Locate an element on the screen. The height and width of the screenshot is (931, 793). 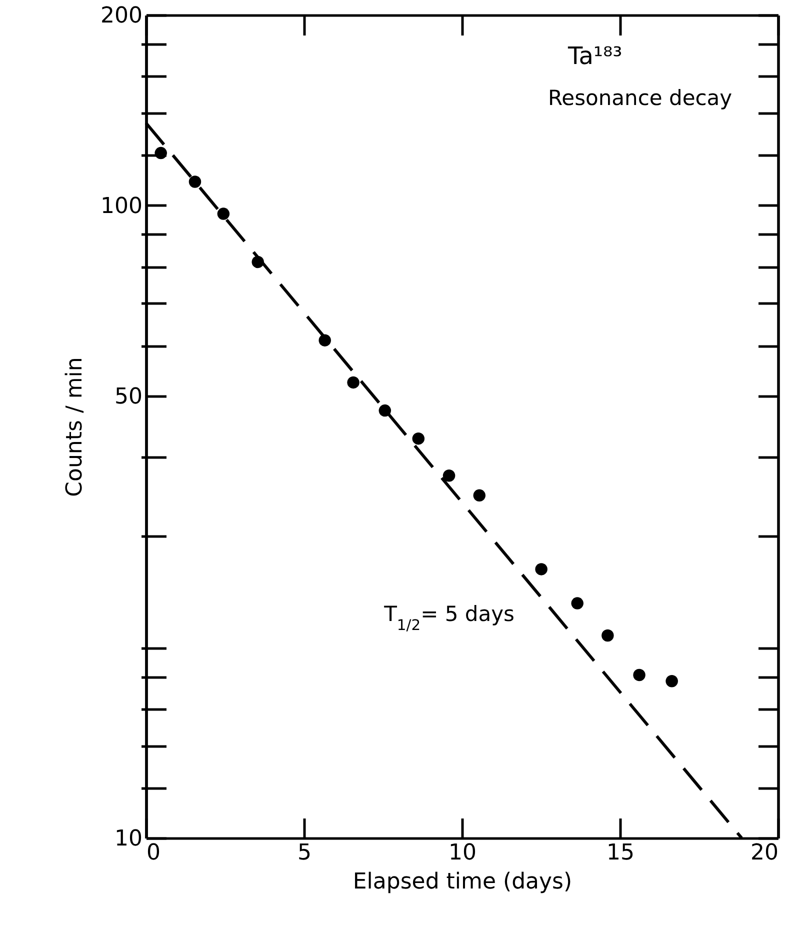
x-axis-title: Elapsed time (days) is located at coordinates (462, 882).